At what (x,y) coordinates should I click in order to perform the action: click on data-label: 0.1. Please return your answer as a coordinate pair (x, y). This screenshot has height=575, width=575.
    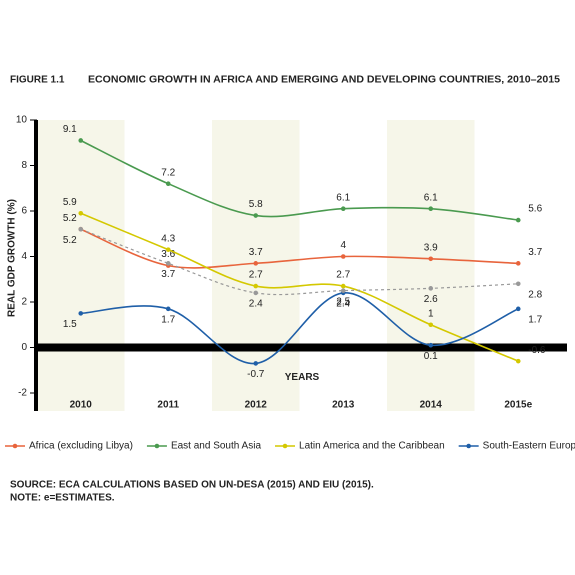
    Looking at the image, I should click on (431, 356).